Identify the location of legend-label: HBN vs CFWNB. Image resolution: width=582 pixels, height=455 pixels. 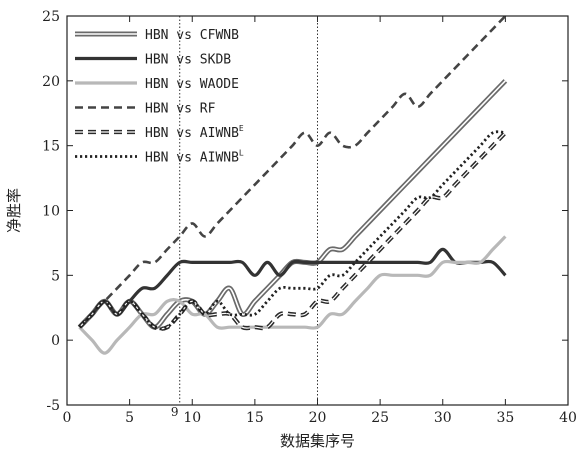
(192, 35).